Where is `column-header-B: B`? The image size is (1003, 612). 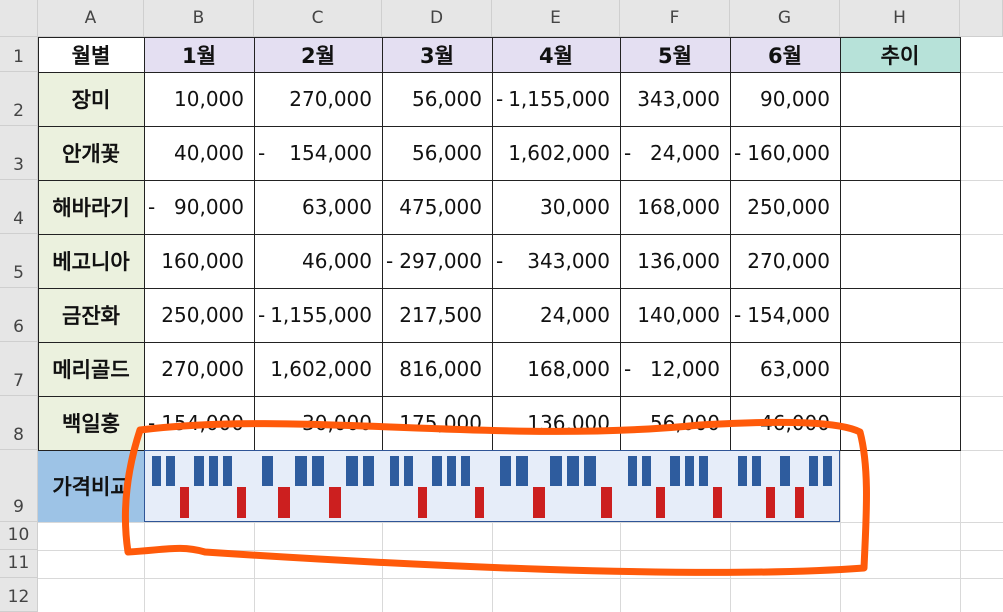
column-header-B: B is located at coordinates (199, 18).